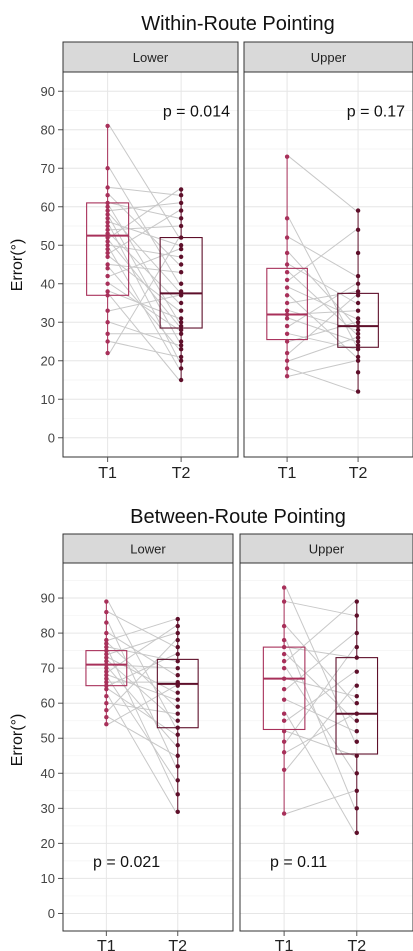 The width and height of the screenshot is (413, 951). What do you see at coordinates (106, 944) in the screenshot?
I see `x-tick-label: T1` at bounding box center [106, 944].